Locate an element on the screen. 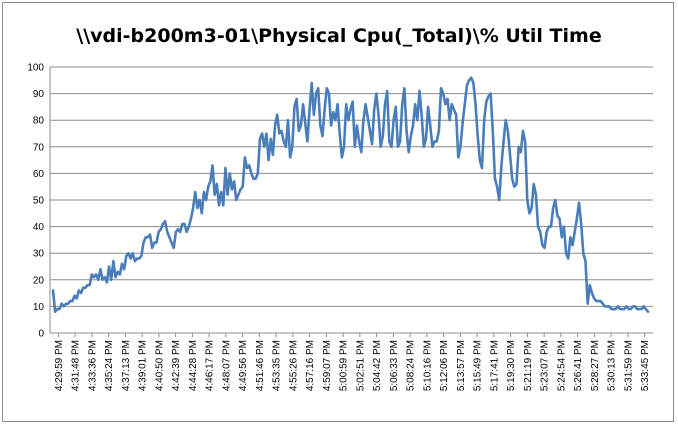 Image resolution: width=678 pixels, height=426 pixels. x-tick-label: 5:06:33 PM is located at coordinates (394, 365).